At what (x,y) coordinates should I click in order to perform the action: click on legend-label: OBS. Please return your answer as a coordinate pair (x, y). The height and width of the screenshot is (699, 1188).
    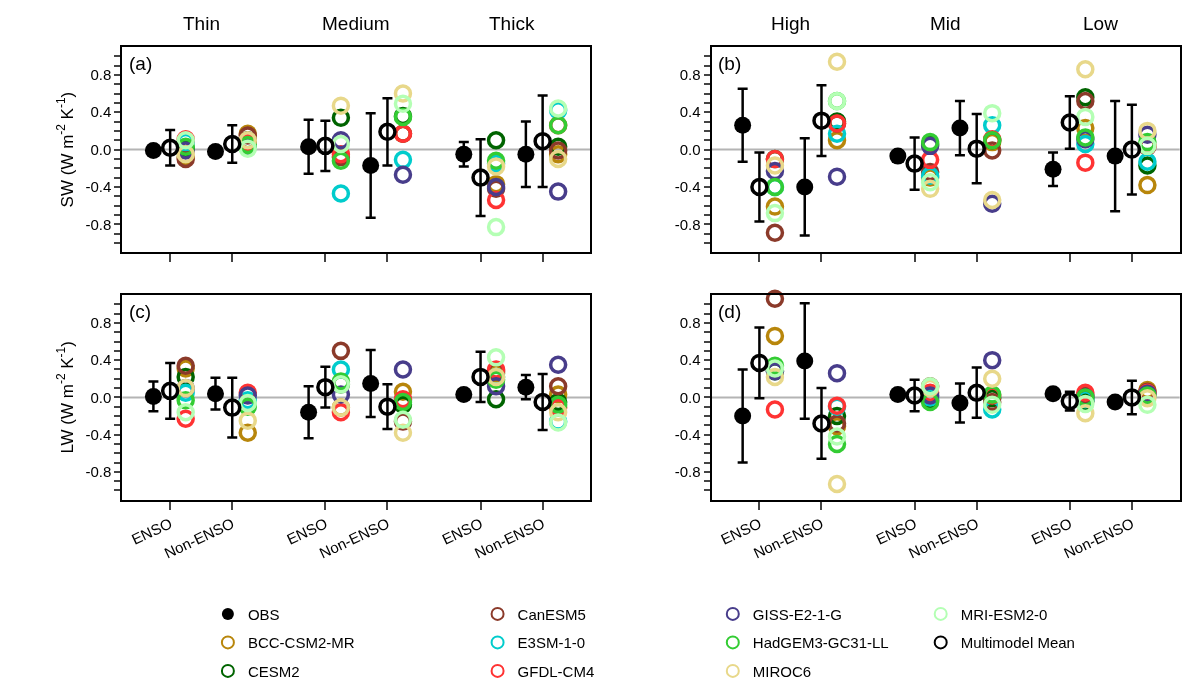
    Looking at the image, I should click on (263, 614).